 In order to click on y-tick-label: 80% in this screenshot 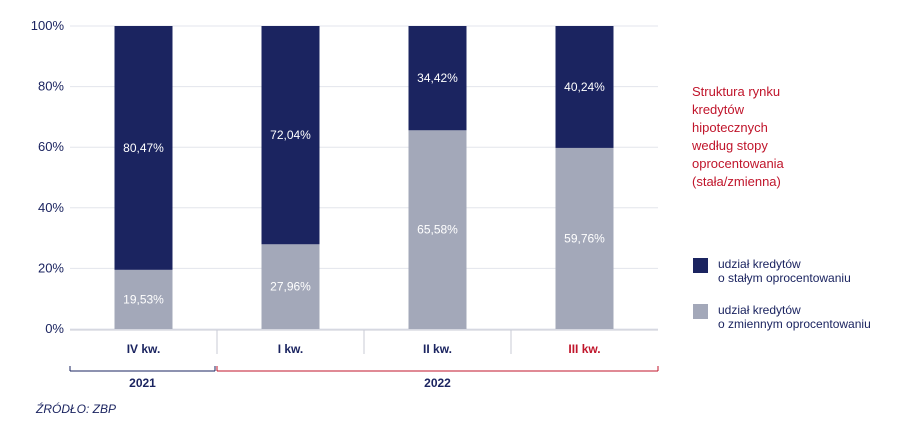, I will do `click(51, 86)`.